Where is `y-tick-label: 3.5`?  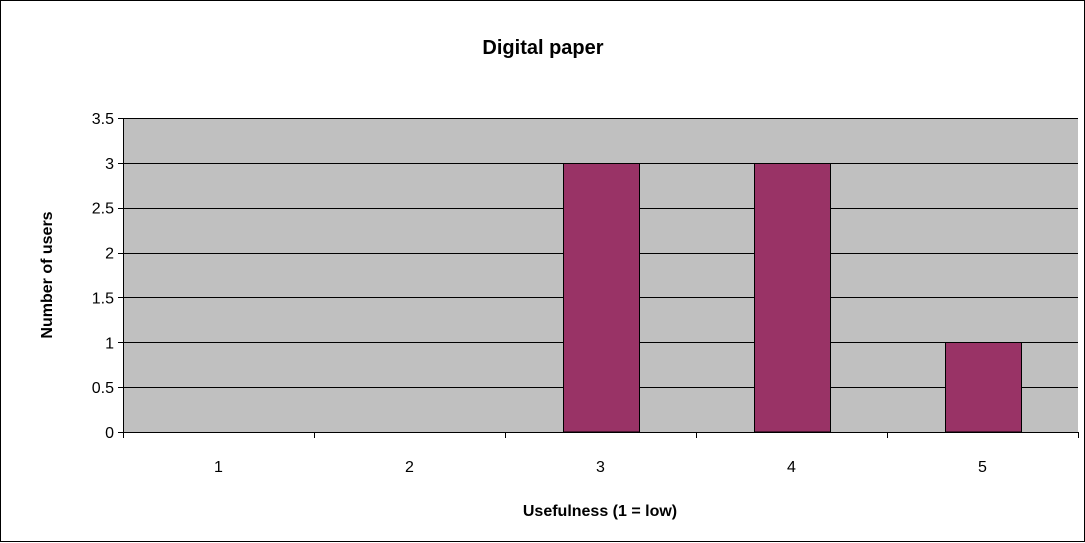
y-tick-label: 3.5 is located at coordinates (103, 119).